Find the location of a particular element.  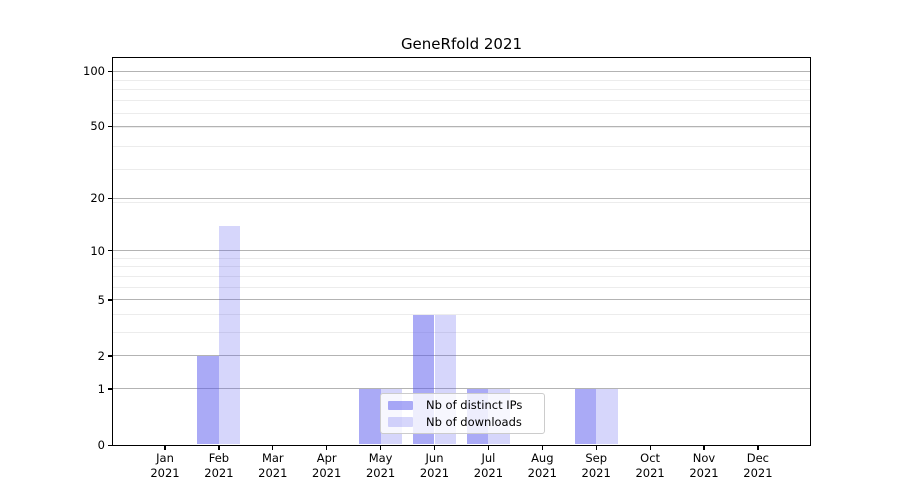

legend: Nb of distinct IPs Nb of downloads is located at coordinates (462, 413).